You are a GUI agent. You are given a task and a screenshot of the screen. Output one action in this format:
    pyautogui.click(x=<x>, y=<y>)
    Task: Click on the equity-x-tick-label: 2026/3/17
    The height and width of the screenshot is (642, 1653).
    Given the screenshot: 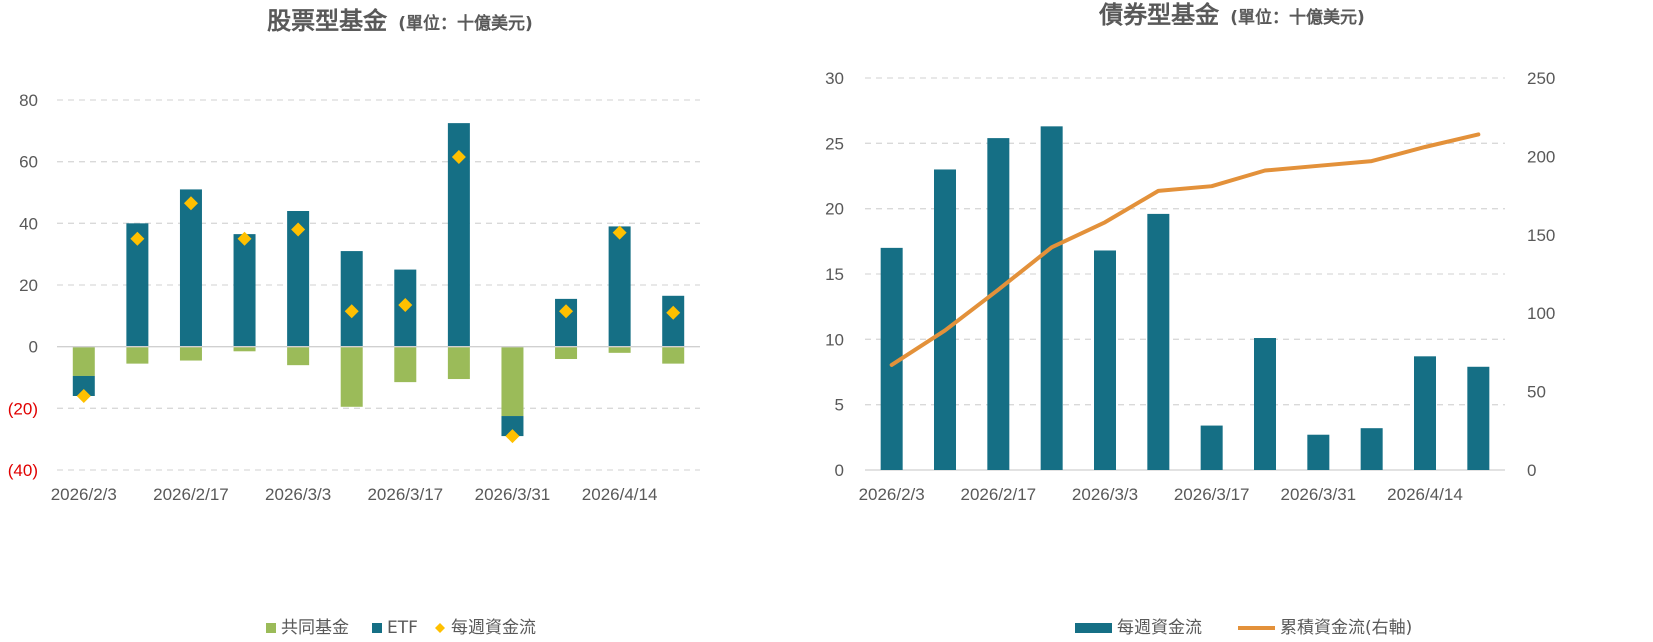 What is the action you would take?
    pyautogui.click(x=405, y=494)
    